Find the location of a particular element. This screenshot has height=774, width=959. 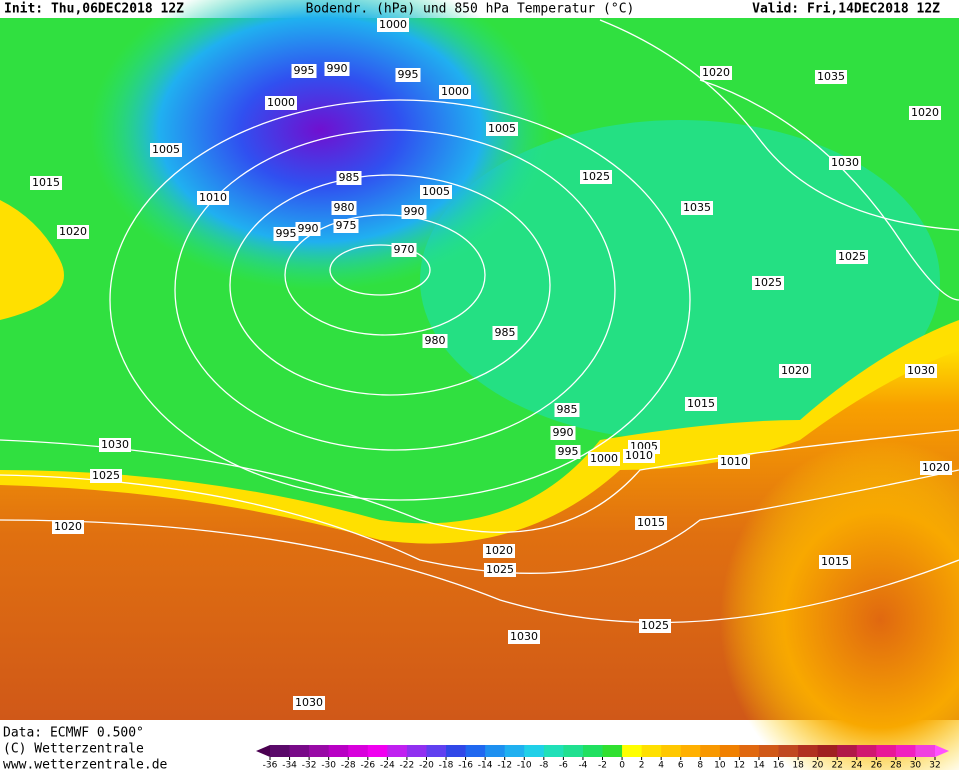

isobar-label: 1035 is located at coordinates (831, 76).